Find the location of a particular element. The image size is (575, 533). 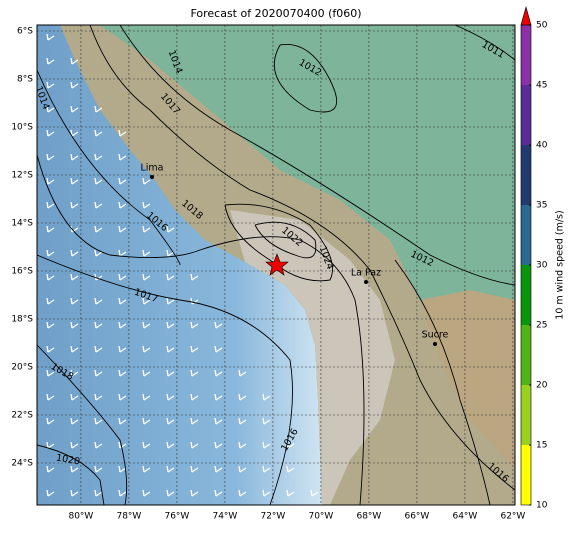

colorbar-tick-label: 30 is located at coordinates (542, 266).